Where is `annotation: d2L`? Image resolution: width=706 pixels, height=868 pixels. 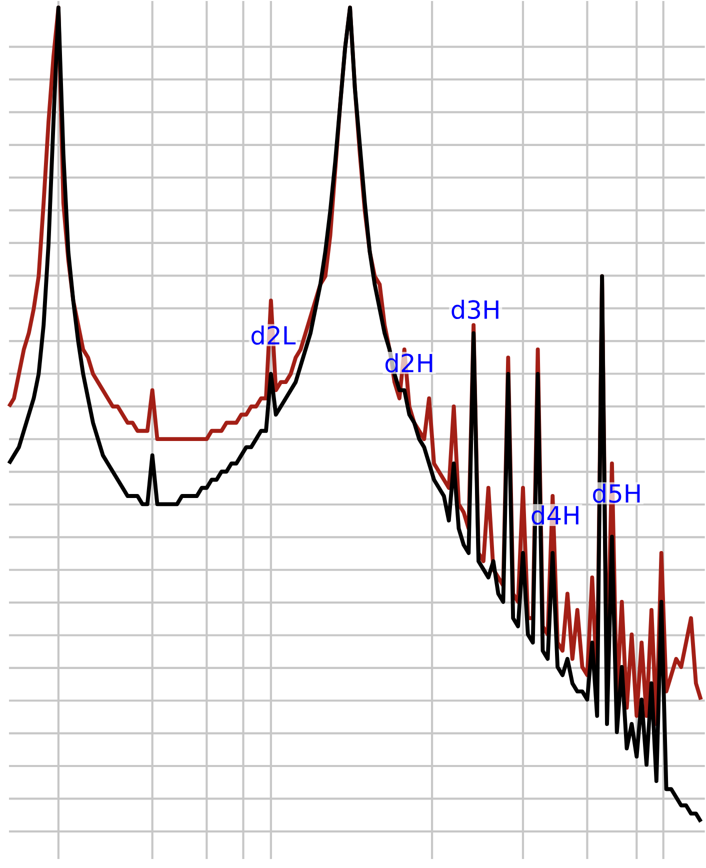
annotation: d2L is located at coordinates (274, 335).